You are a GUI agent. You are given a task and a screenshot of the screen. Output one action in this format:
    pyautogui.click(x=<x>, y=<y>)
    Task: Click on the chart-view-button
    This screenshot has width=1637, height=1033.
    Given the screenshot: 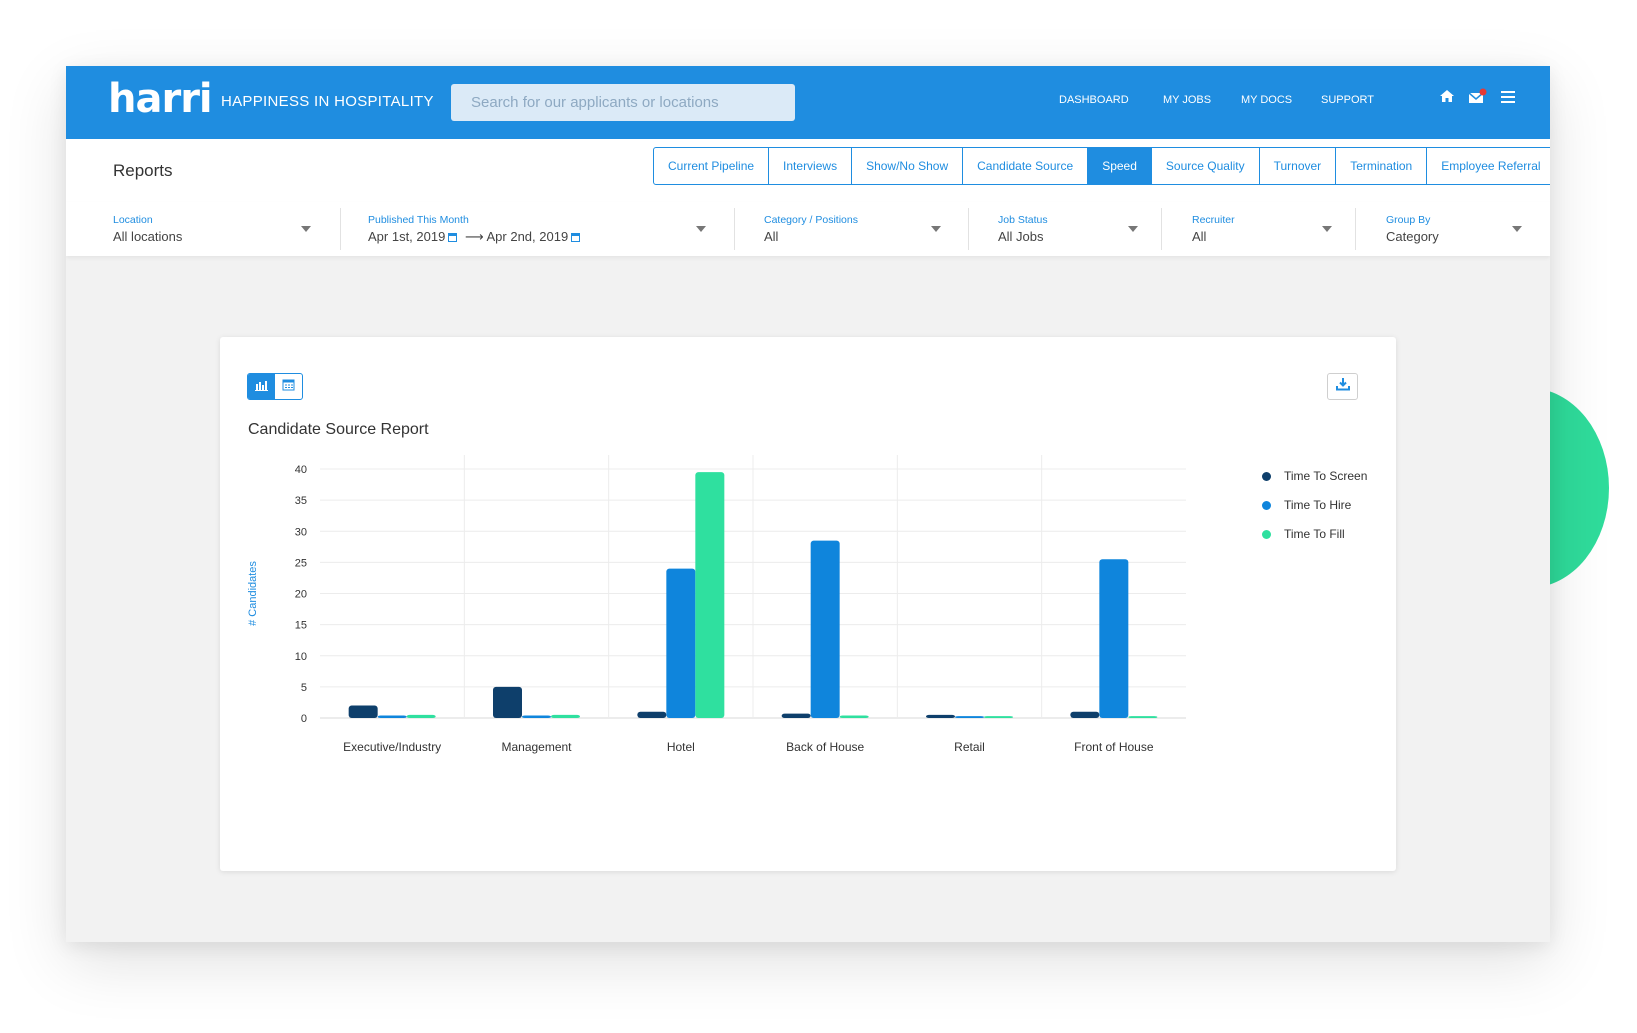 What is the action you would take?
    pyautogui.click(x=261, y=386)
    